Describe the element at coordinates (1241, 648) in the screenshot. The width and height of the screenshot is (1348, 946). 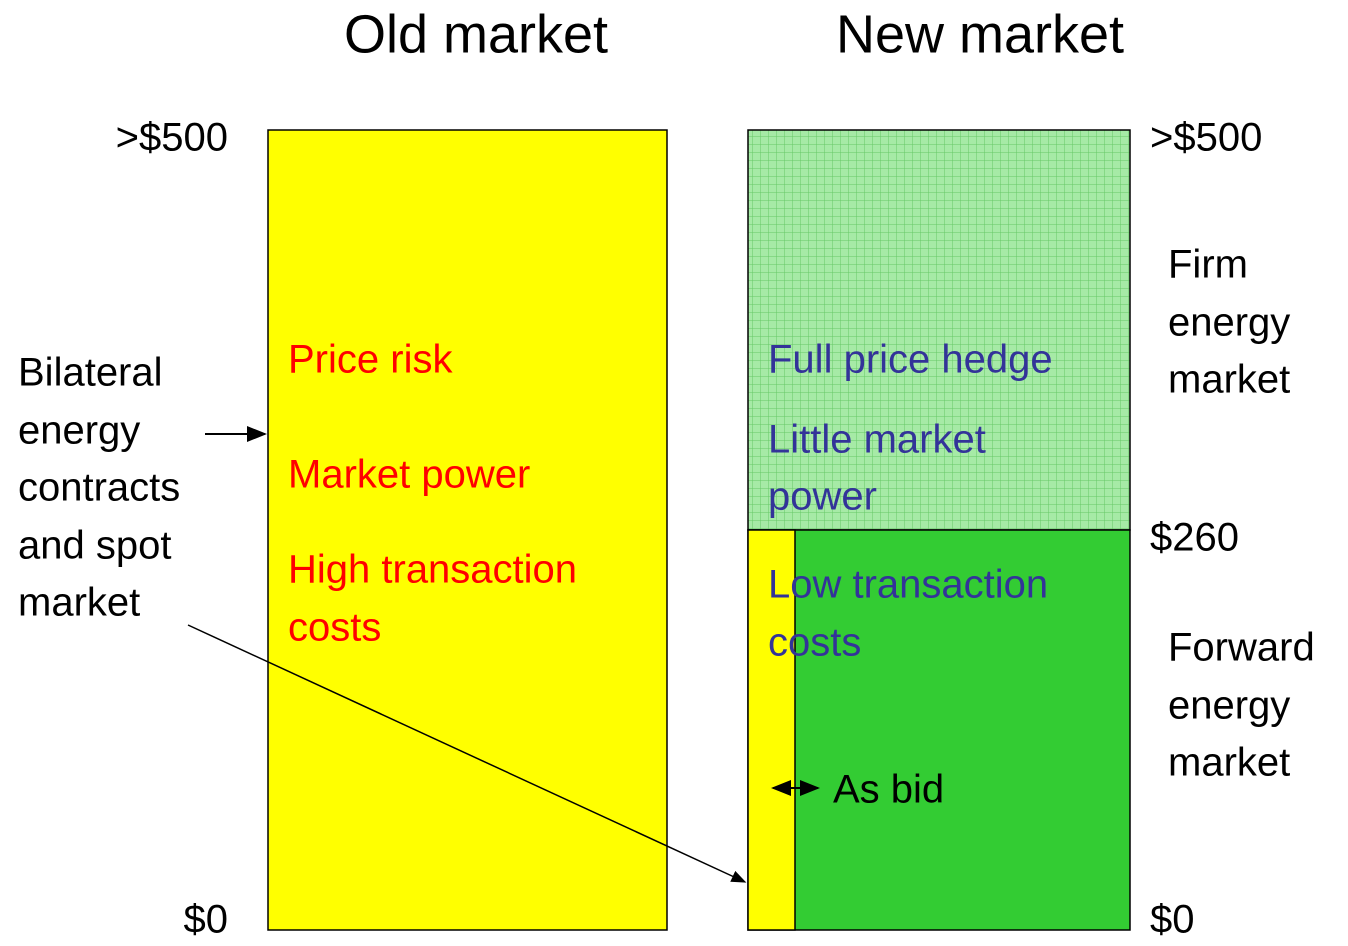
I see `text-line: Forward` at that location.